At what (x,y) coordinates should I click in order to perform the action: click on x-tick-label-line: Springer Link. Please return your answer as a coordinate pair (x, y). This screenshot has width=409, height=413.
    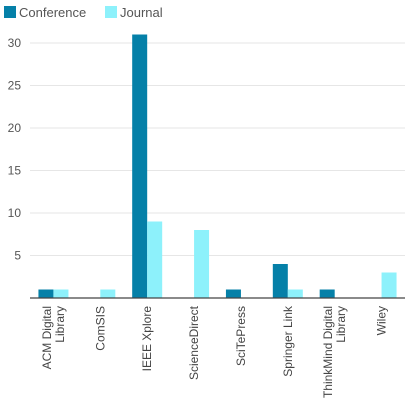
    Looking at the image, I should click on (288, 341).